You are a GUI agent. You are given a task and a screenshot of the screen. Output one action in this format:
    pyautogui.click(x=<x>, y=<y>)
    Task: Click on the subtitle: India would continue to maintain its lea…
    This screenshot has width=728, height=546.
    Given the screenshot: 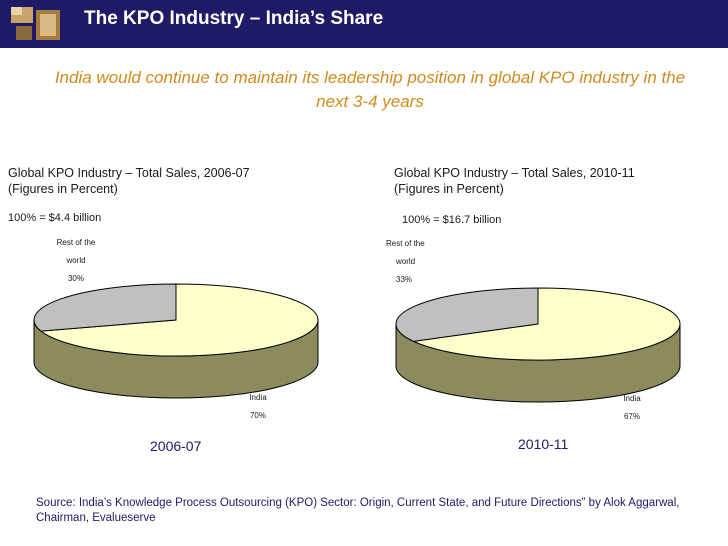 What is the action you would take?
    pyautogui.click(x=370, y=89)
    